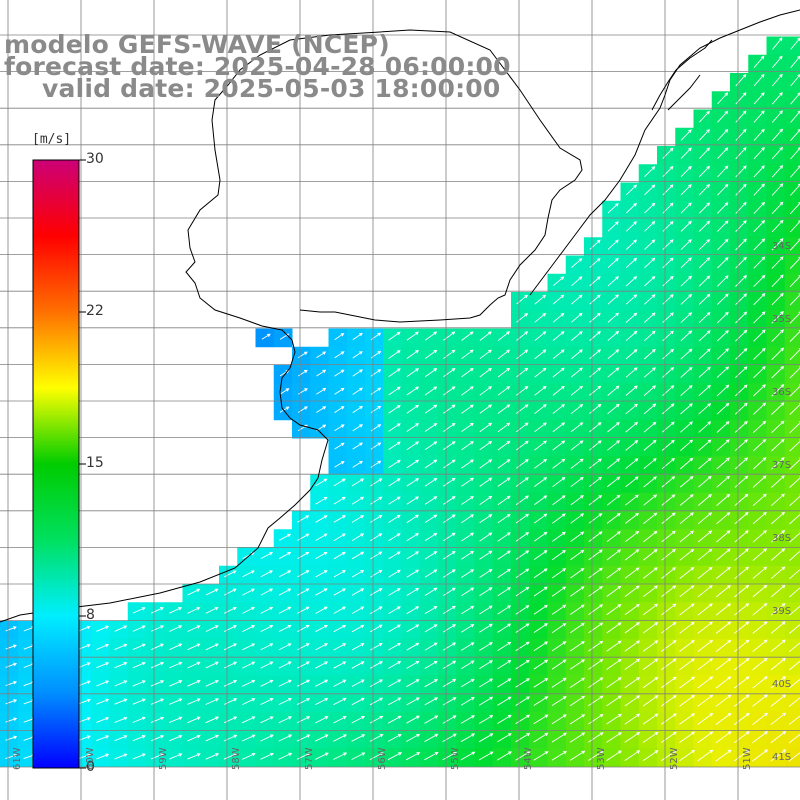 This screenshot has width=800, height=800. I want to click on lat-label: 35S, so click(782, 319).